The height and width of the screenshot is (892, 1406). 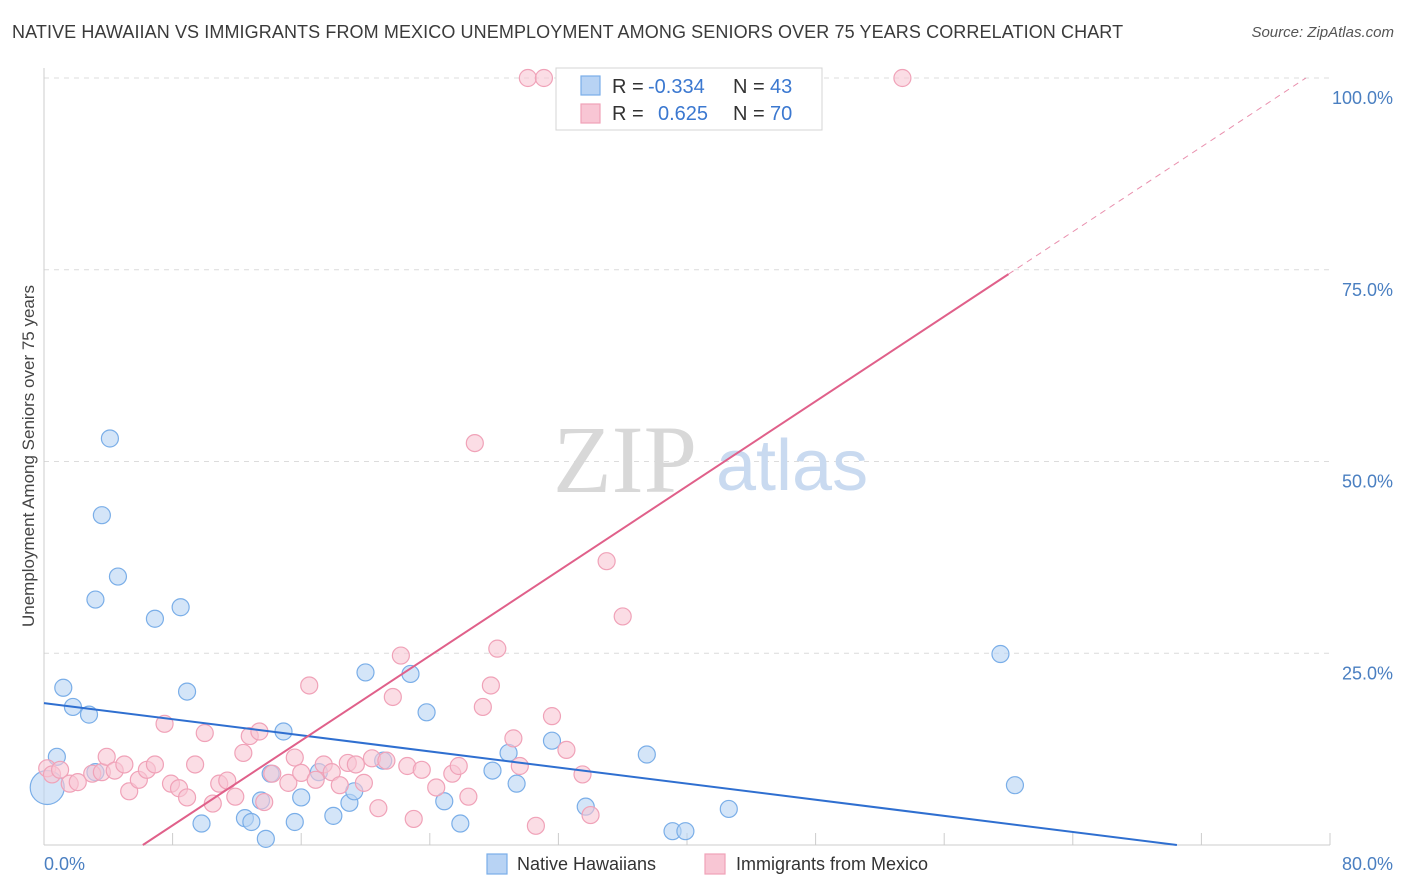 I want to click on watermark-zip: ZIP, so click(x=625, y=459).